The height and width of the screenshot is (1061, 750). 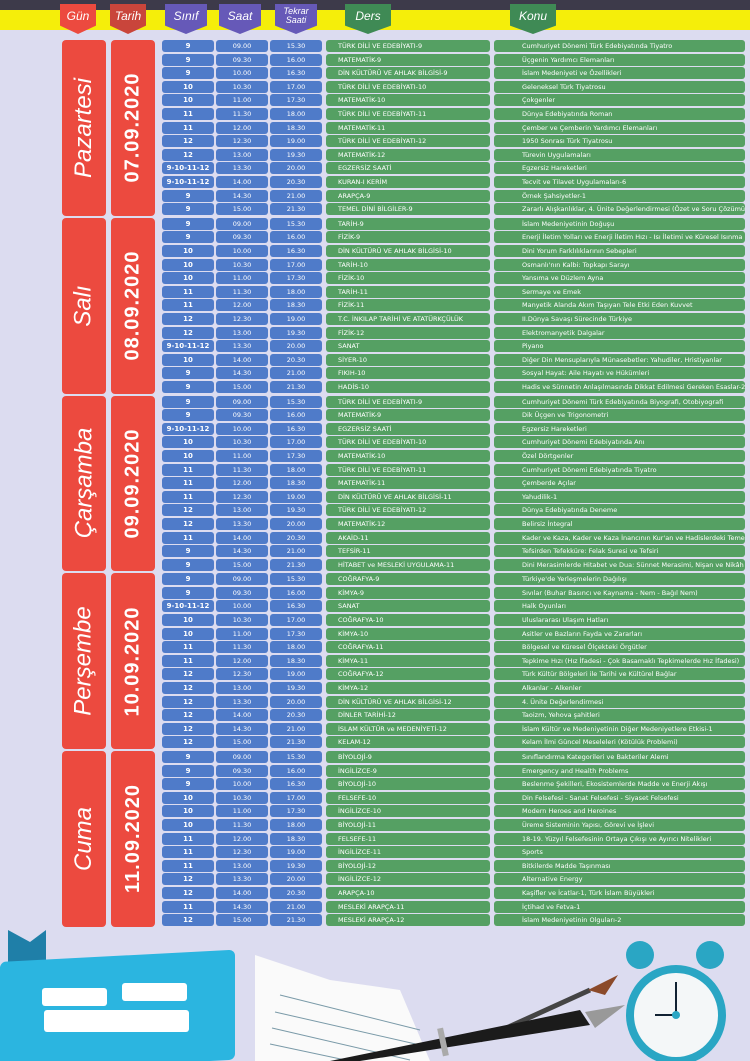 What do you see at coordinates (408, 633) in the screenshot?
I see `ders-cell: KİMYA-10` at bounding box center [408, 633].